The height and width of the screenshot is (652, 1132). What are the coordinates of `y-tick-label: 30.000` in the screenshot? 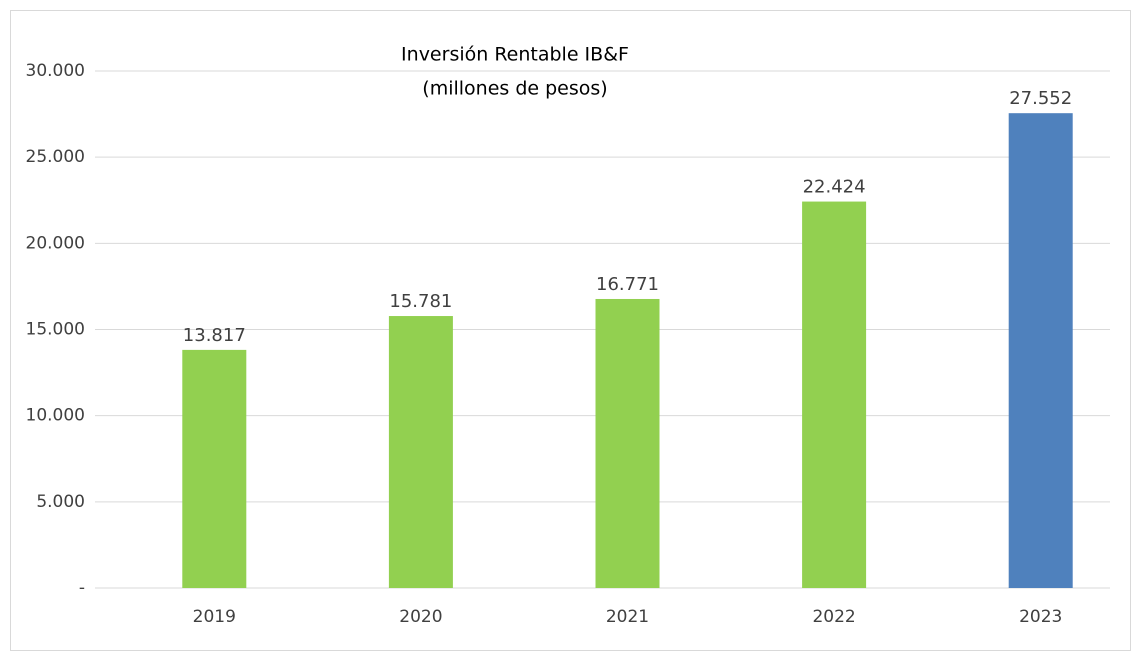 It's located at (55, 71).